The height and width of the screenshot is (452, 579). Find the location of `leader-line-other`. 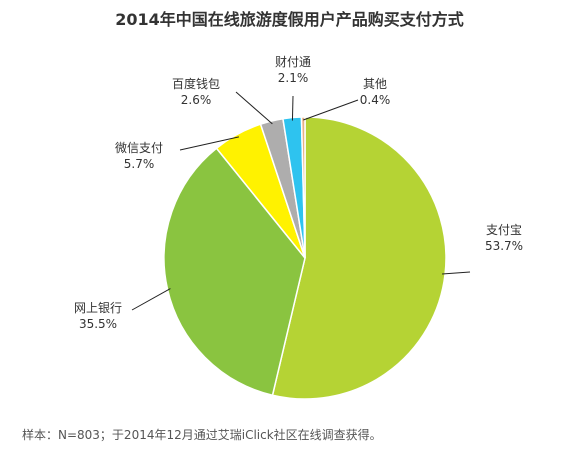

leader-line-other is located at coordinates (331, 110).